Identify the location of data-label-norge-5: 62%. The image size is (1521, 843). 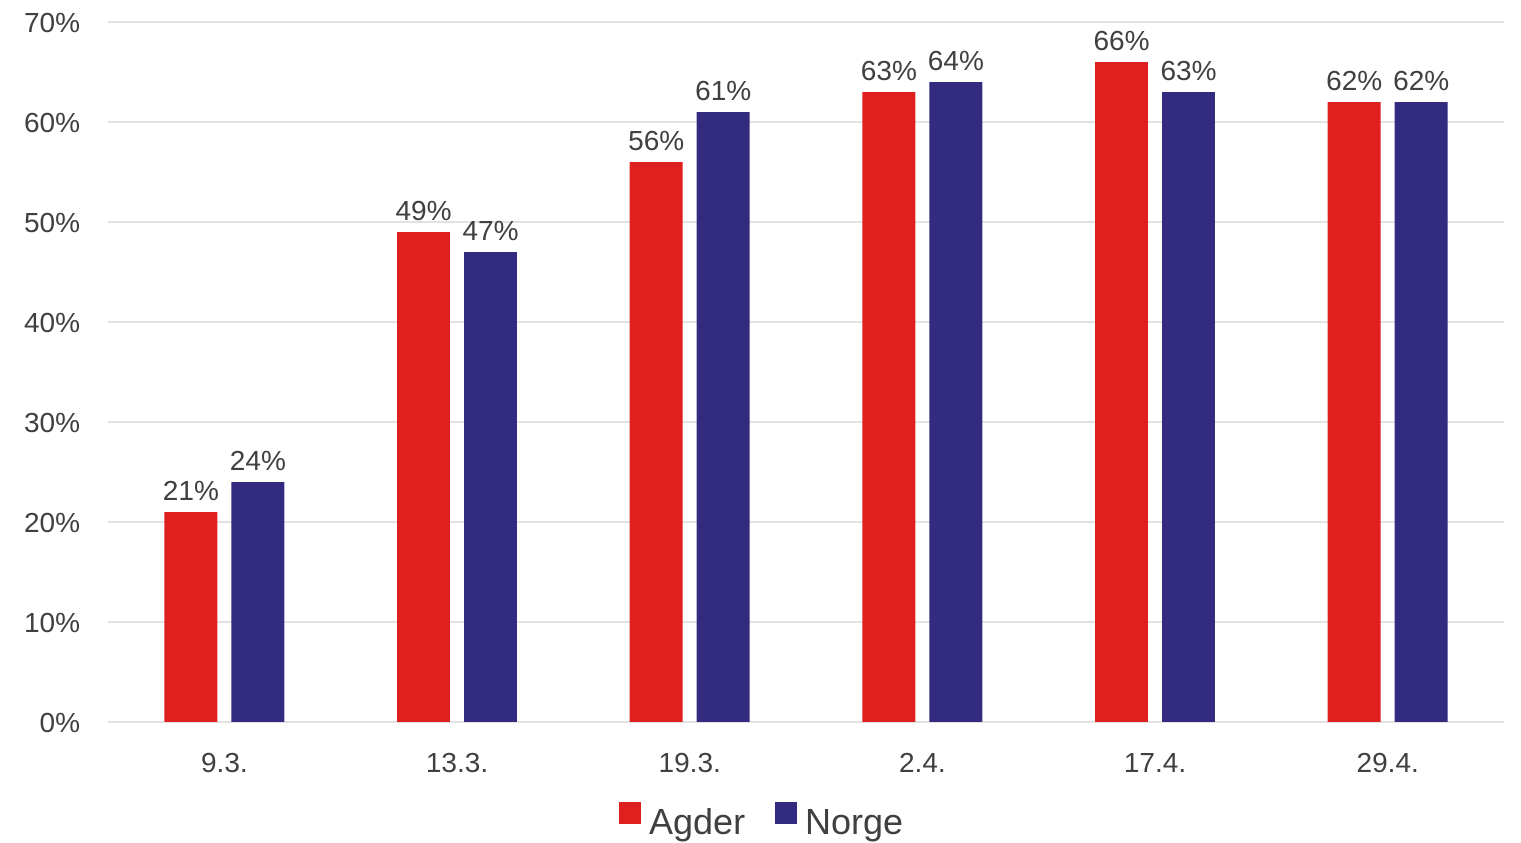
(1421, 80).